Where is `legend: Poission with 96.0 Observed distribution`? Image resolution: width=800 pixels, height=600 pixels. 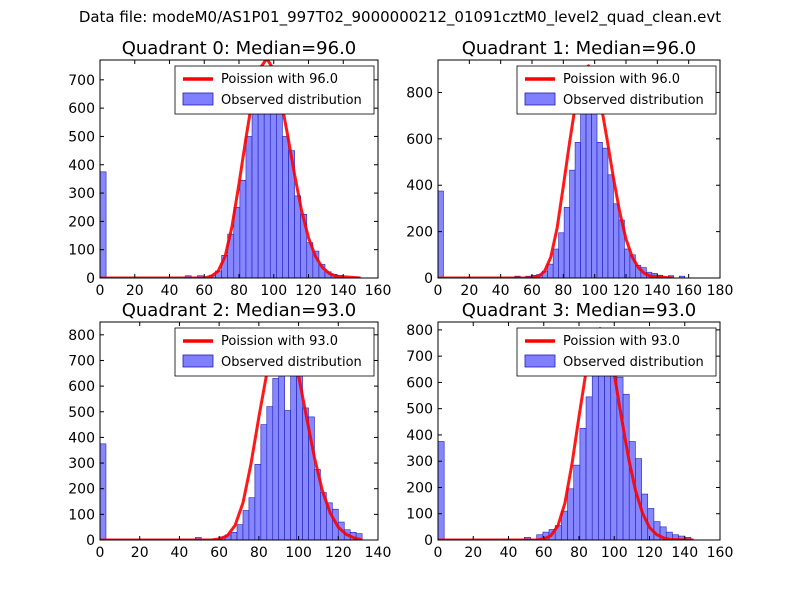
legend: Poission with 96.0 Observed distribution is located at coordinates (616, 90).